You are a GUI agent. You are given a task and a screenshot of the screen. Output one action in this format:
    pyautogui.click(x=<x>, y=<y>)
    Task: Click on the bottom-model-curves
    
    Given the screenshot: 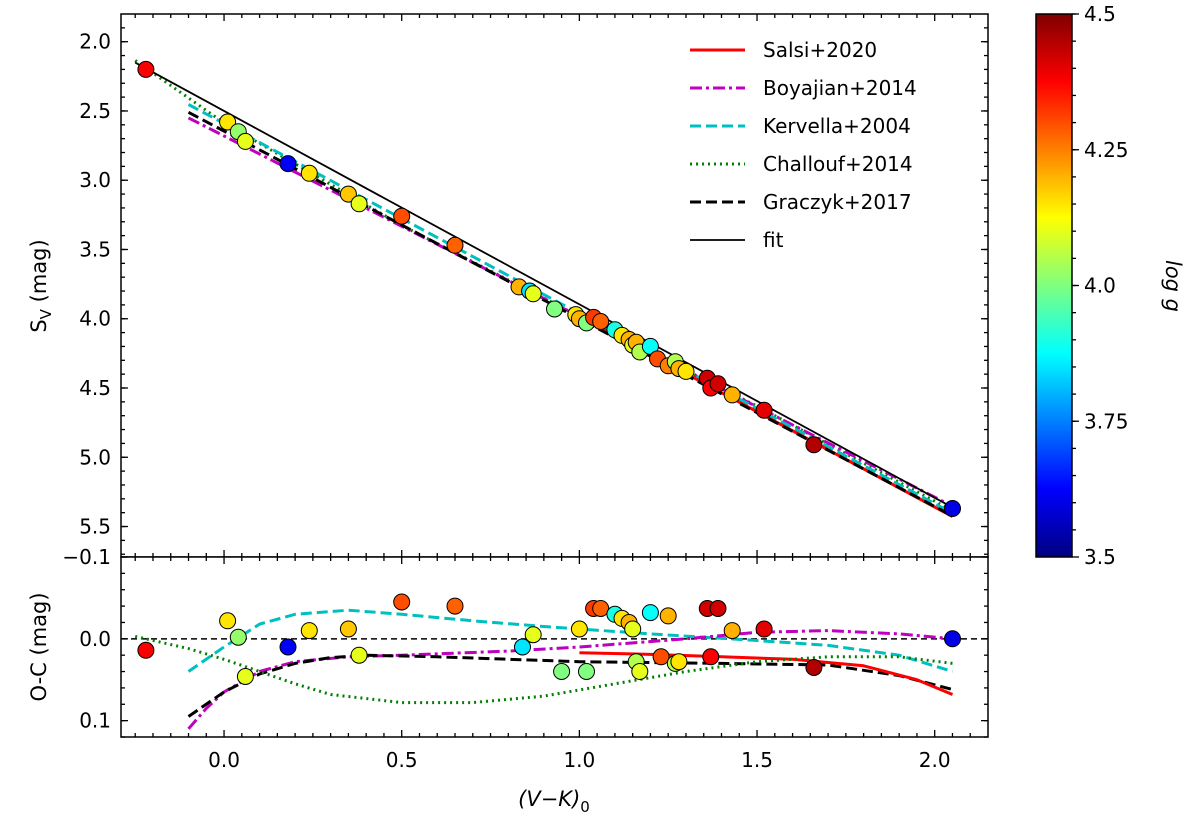 What is the action you would take?
    pyautogui.click(x=544, y=669)
    